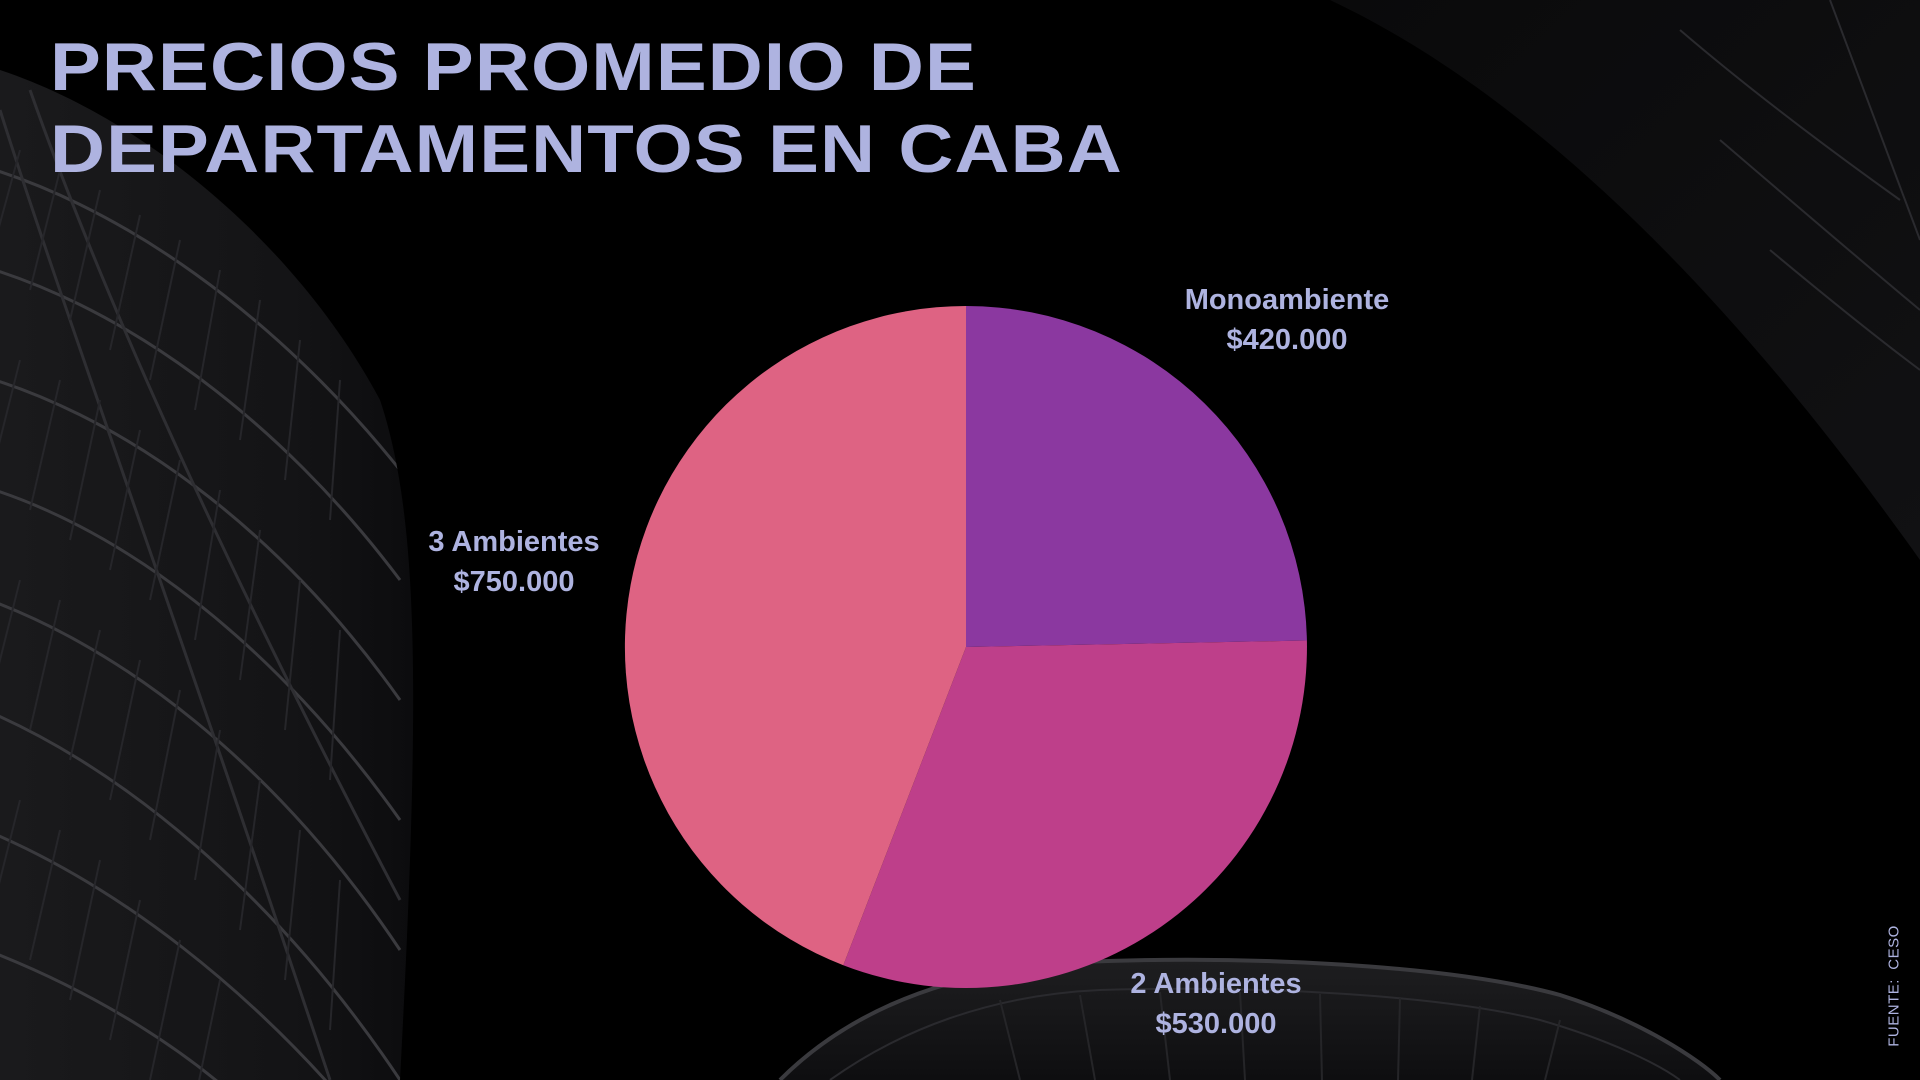  What do you see at coordinates (1216, 1024) in the screenshot?
I see `label-2-ambientes-value: $530.000` at bounding box center [1216, 1024].